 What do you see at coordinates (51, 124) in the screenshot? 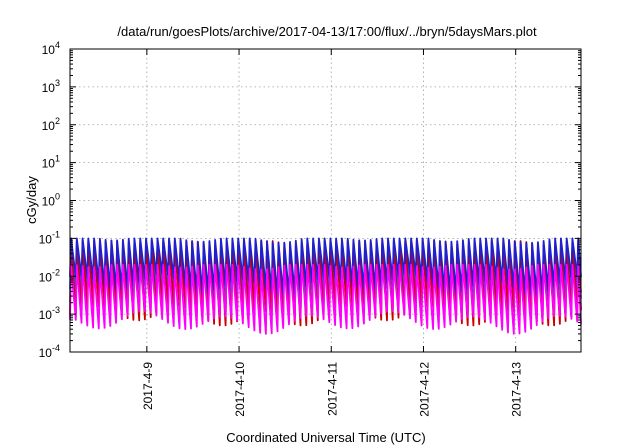
I see `y-tick-label: 10²` at bounding box center [51, 124].